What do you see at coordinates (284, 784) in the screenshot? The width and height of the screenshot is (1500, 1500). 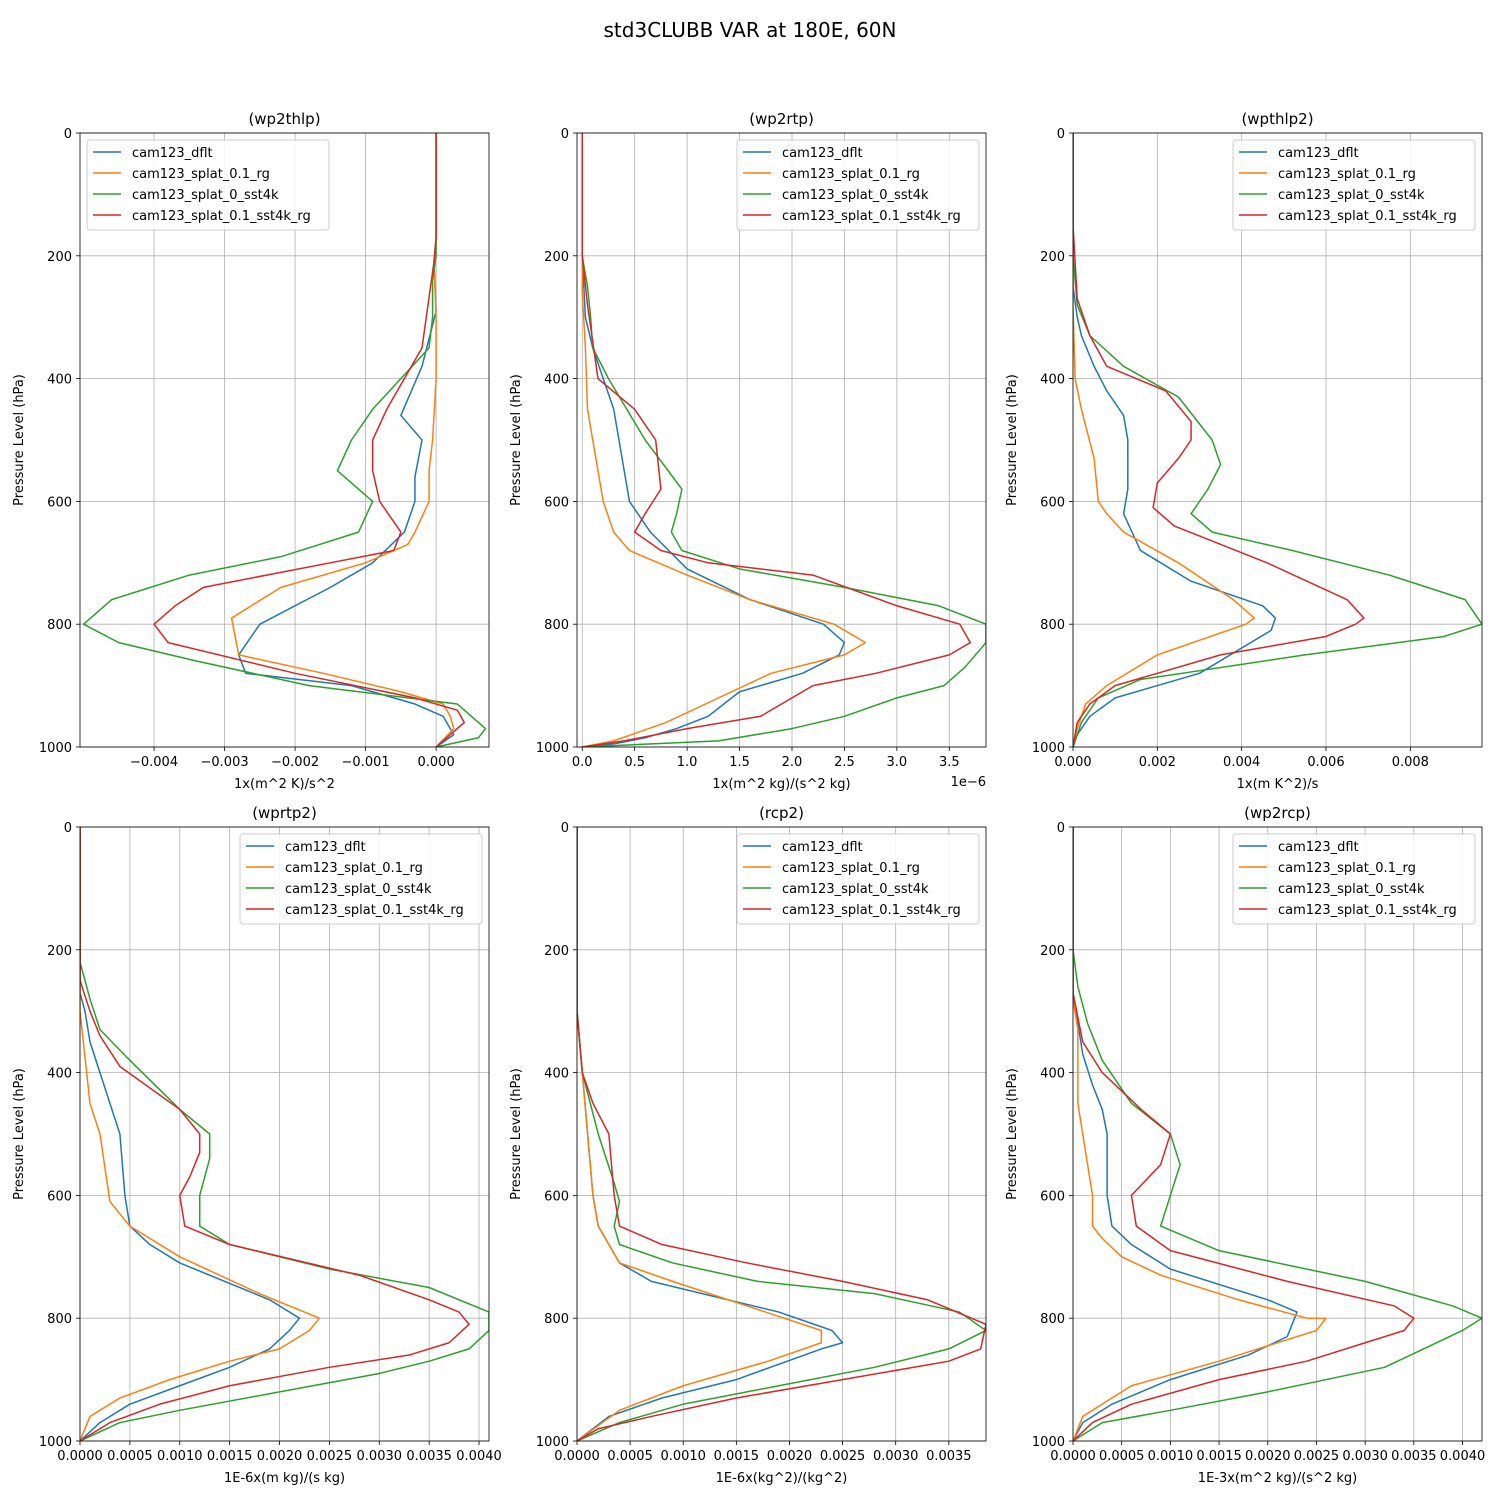 I see `x-axis-label: 1x(m^2 K)/s^2` at bounding box center [284, 784].